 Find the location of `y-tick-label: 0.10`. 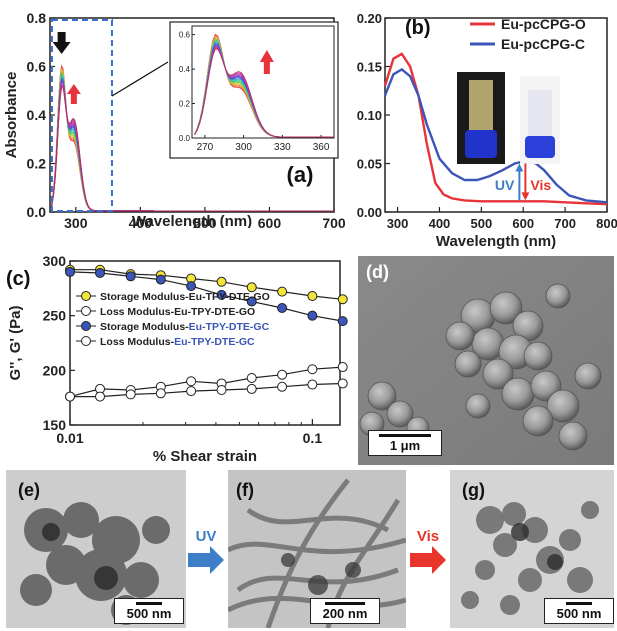

y-tick-label: 0.10 is located at coordinates (369, 115).